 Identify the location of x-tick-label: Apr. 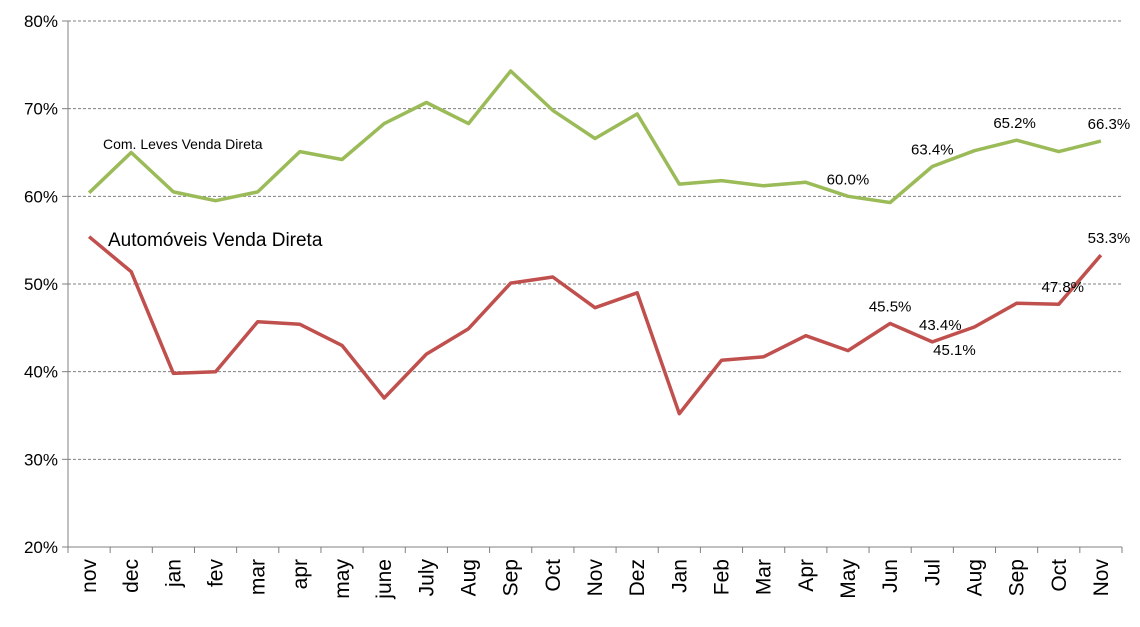
(806, 575).